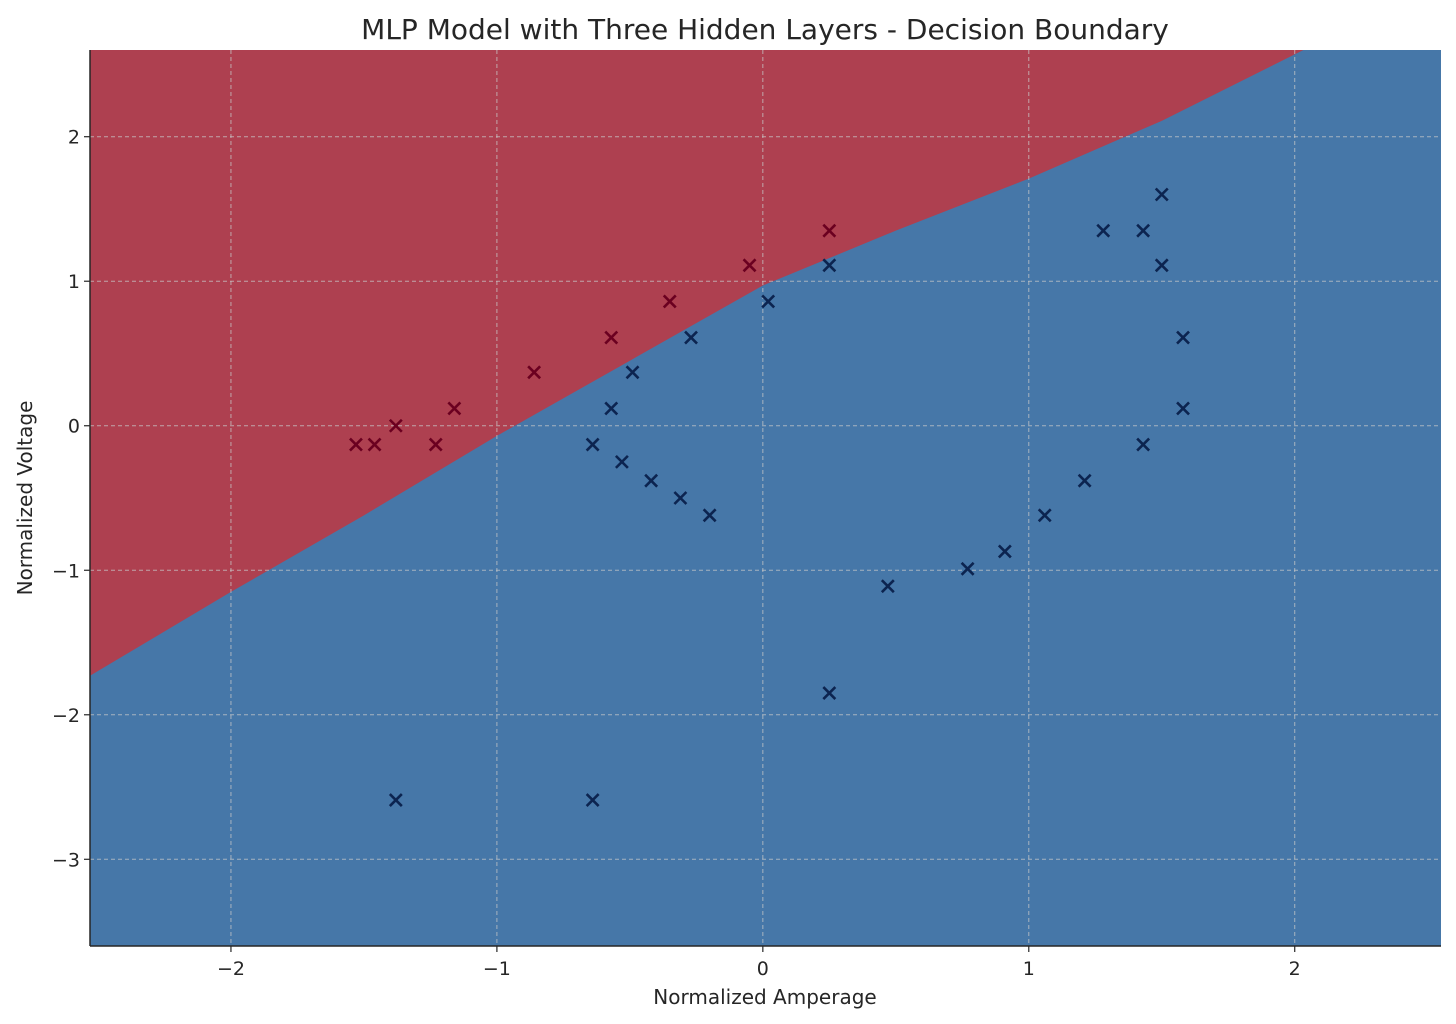  I want to click on y-tick-label: 0, so click(74, 427).